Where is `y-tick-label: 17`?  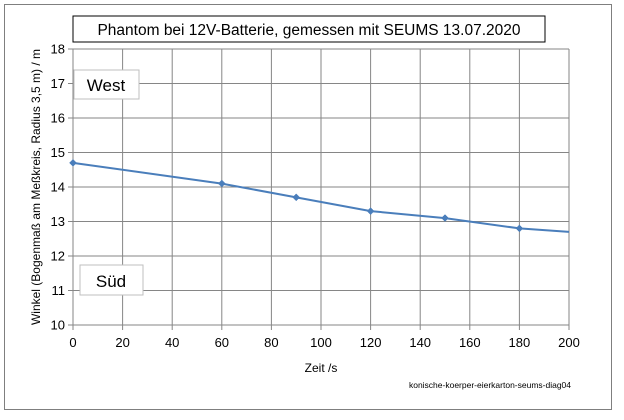
y-tick-label: 17 is located at coordinates (58, 83).